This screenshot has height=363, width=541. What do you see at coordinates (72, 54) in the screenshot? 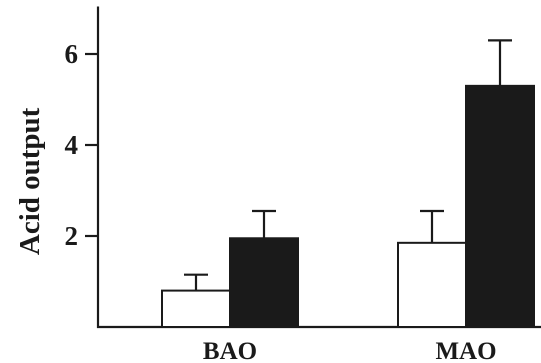
I see `y-tick-label-6: 6` at bounding box center [72, 54].